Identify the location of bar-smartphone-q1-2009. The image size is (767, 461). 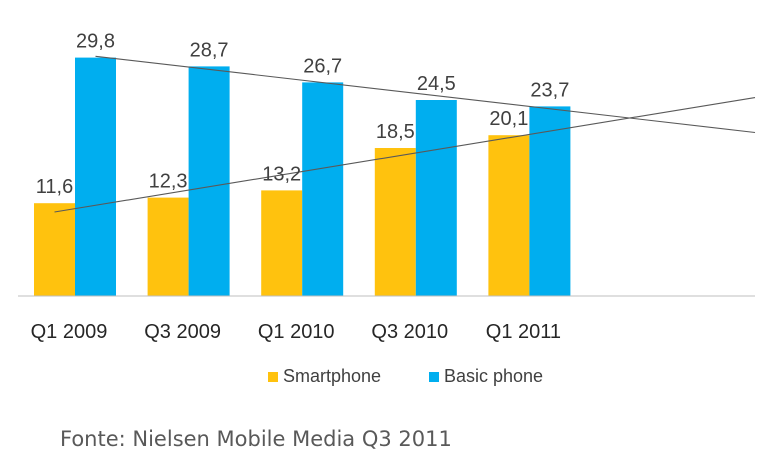
(54, 249).